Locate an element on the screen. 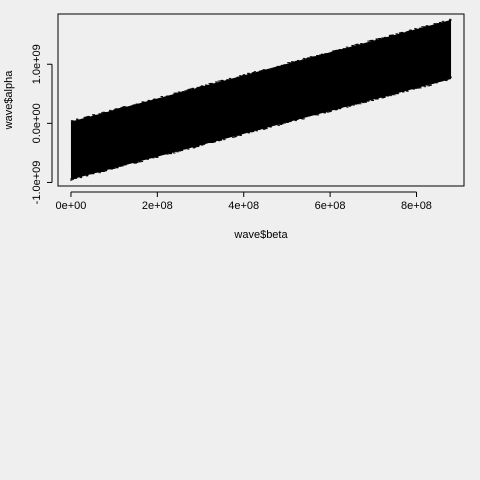  y-axis-title: wave$alpha is located at coordinates (9, 100).